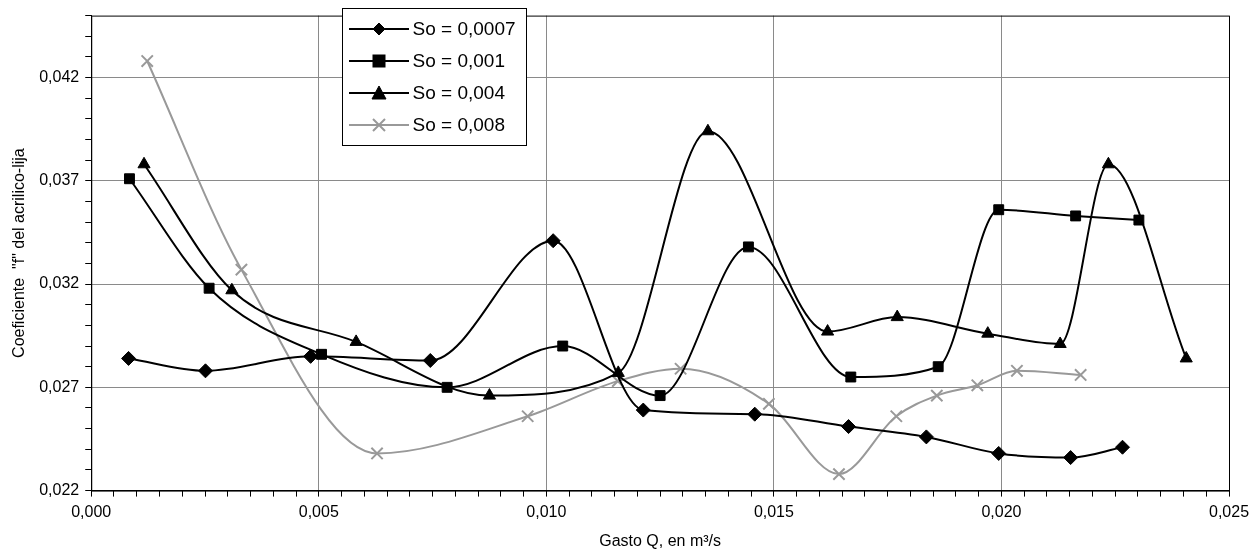 The height and width of the screenshot is (559, 1259). Describe the element at coordinates (59, 490) in the screenshot. I see `y-tick-label: 0,022` at that location.